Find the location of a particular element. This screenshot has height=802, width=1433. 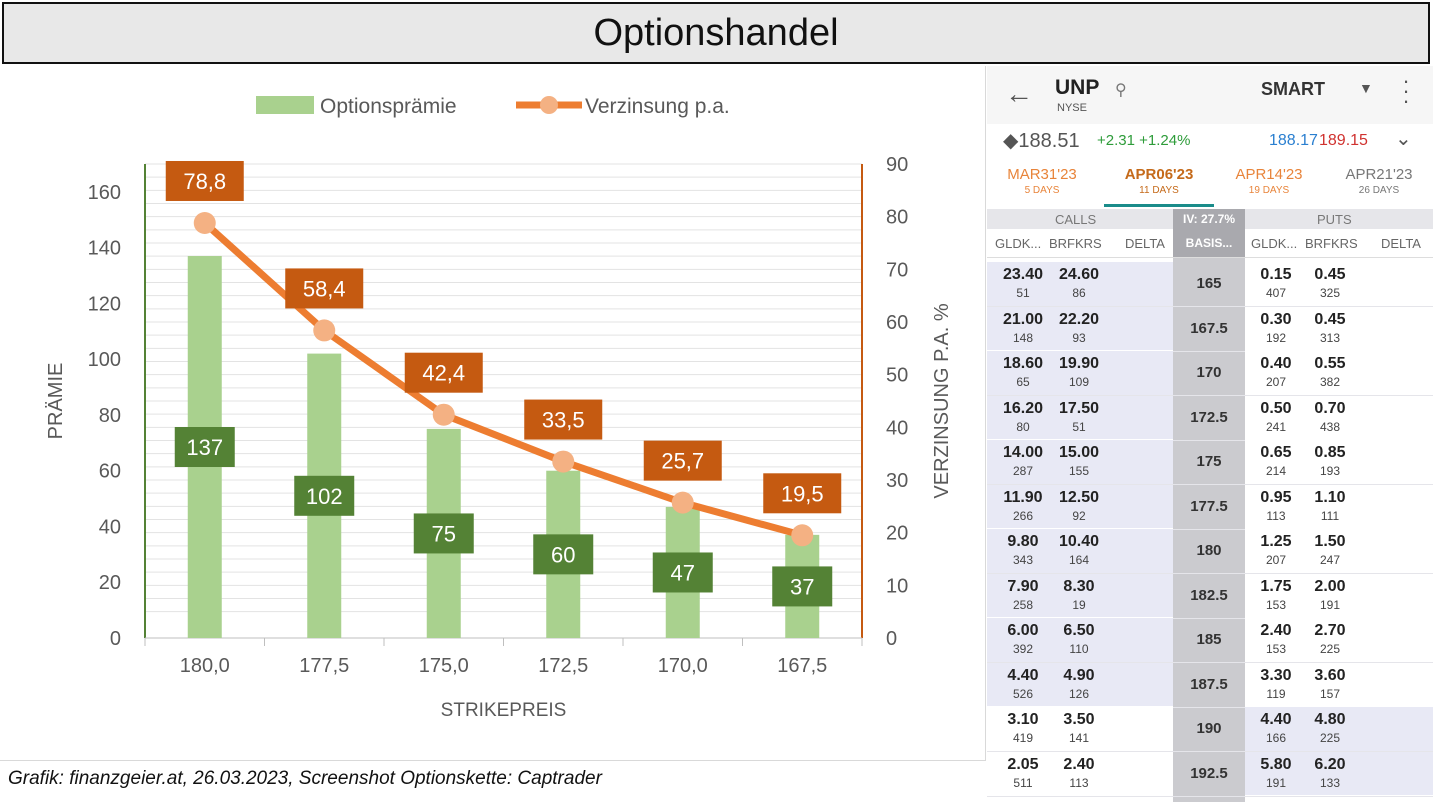

call-ask: 17.50 is located at coordinates (1079, 408).